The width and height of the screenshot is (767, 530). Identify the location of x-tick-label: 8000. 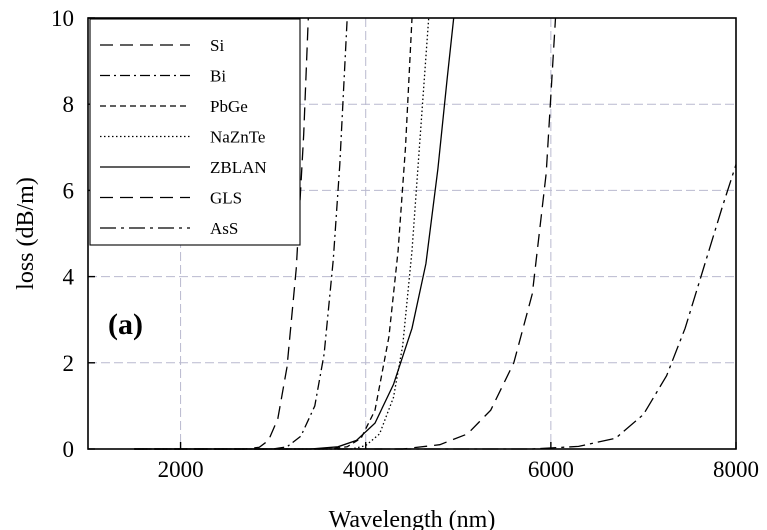
(736, 469).